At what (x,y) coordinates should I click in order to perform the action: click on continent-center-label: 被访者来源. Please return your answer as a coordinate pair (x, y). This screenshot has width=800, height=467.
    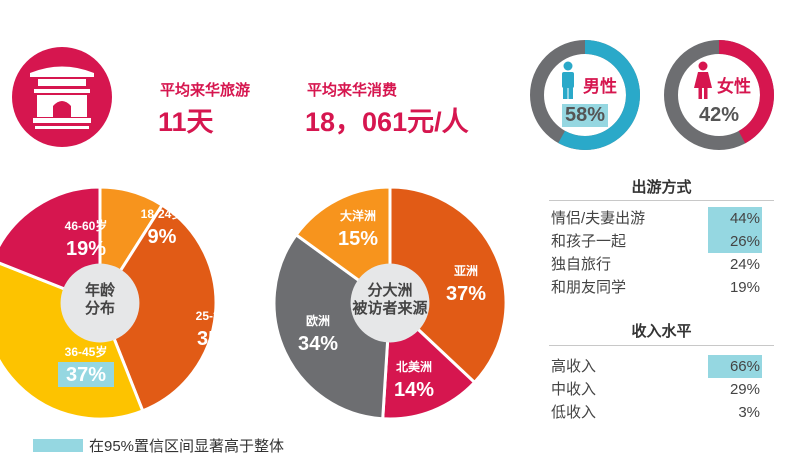
    Looking at the image, I should click on (389, 308).